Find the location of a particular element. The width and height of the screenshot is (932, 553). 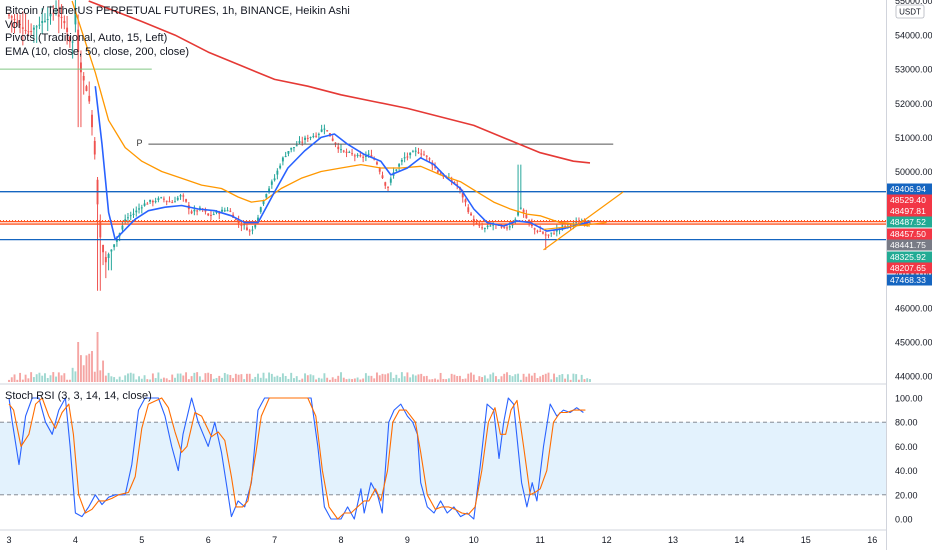

currency-button is located at coordinates (910, 11).